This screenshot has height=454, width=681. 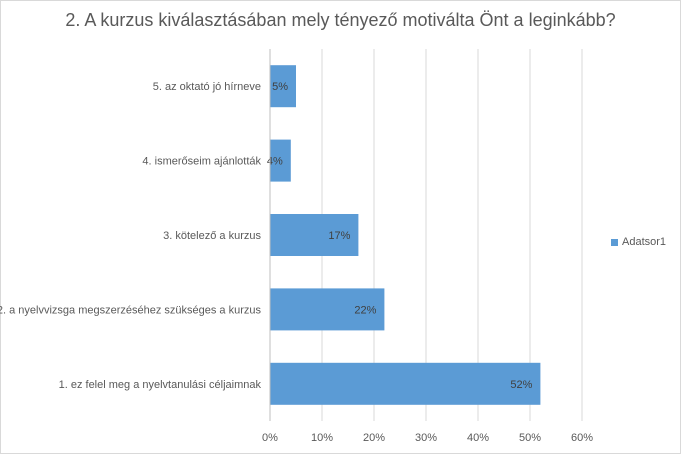 I want to click on data-label: 17%, so click(x=339, y=236).